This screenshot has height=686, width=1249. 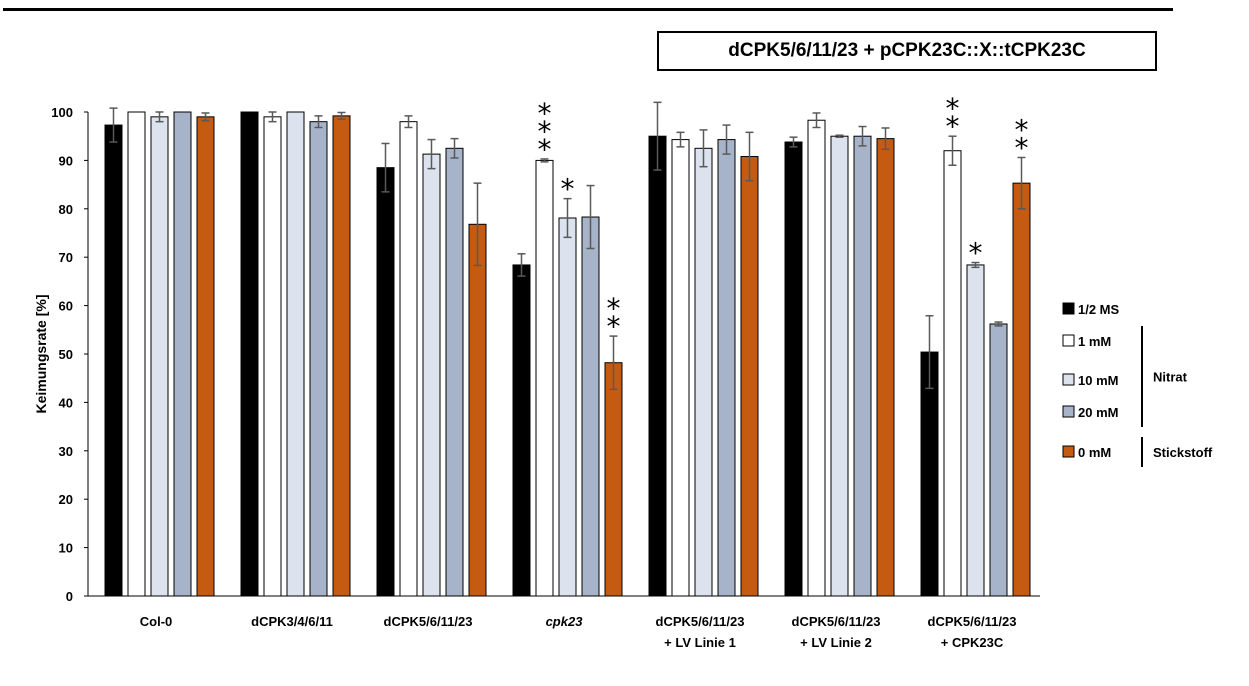 What do you see at coordinates (1094, 452) in the screenshot?
I see `legend-label: 0 mM` at bounding box center [1094, 452].